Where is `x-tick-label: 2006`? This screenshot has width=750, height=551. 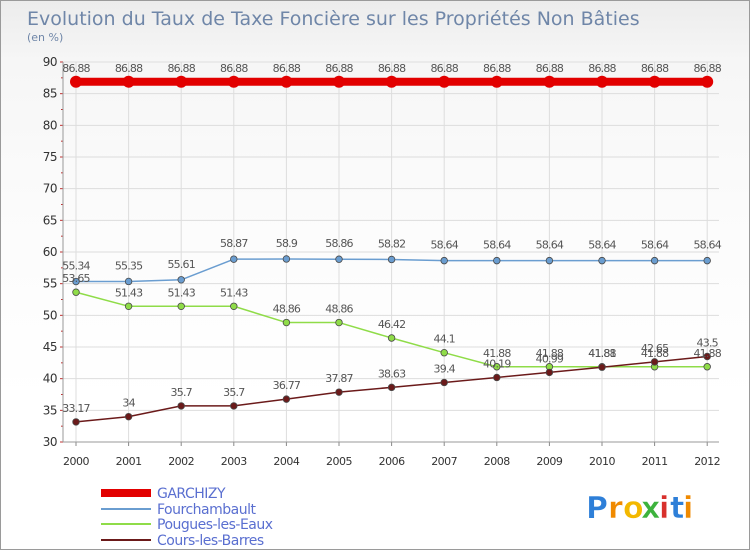
x-tick-label: 2006 is located at coordinates (392, 461).